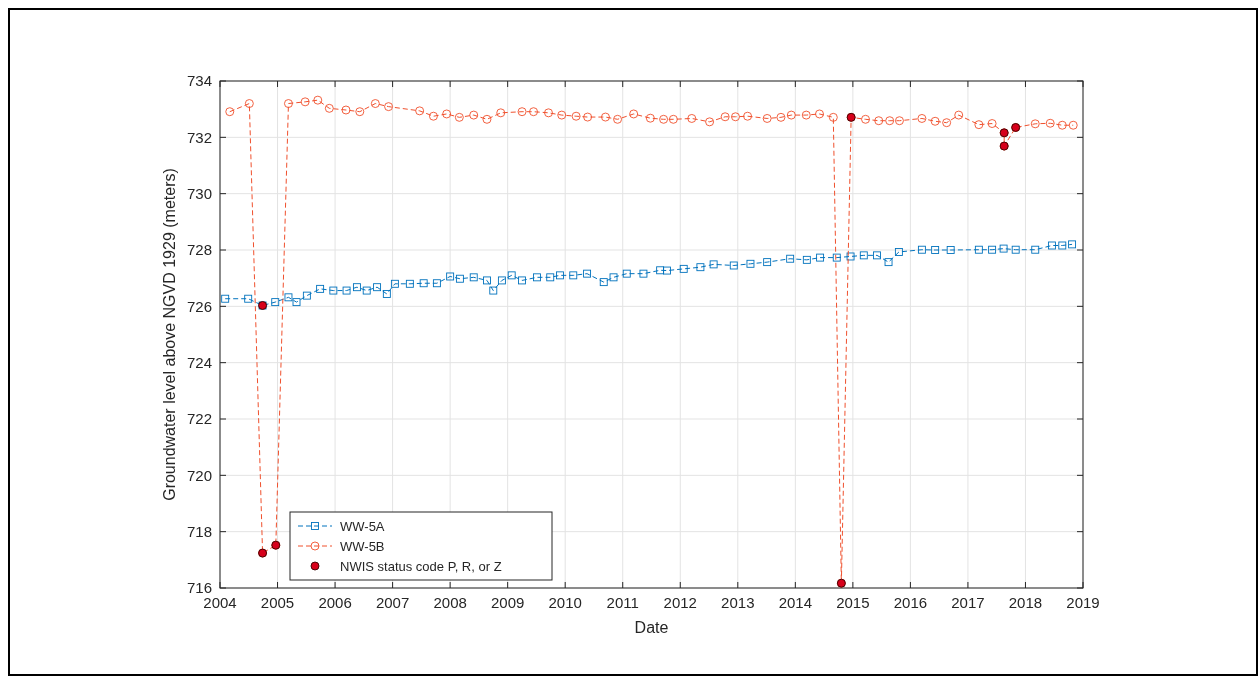 The image size is (1258, 677). What do you see at coordinates (199, 137) in the screenshot?
I see `y-tick-label: 732` at bounding box center [199, 137].